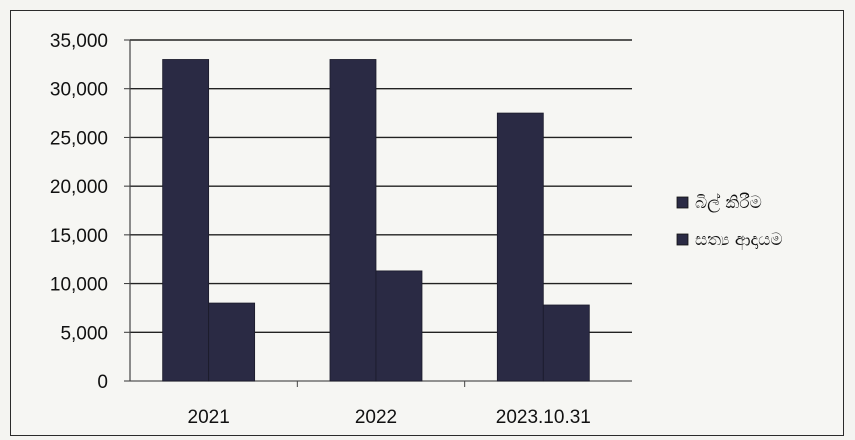 The height and width of the screenshot is (440, 855). Describe the element at coordinates (102, 382) in the screenshot. I see `y-tick-label: 0` at that location.